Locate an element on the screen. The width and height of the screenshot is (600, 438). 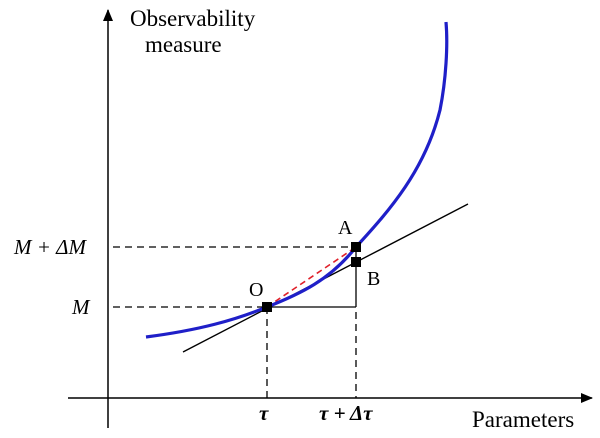
y-axis-title-line1: Observability is located at coordinates (193, 18).